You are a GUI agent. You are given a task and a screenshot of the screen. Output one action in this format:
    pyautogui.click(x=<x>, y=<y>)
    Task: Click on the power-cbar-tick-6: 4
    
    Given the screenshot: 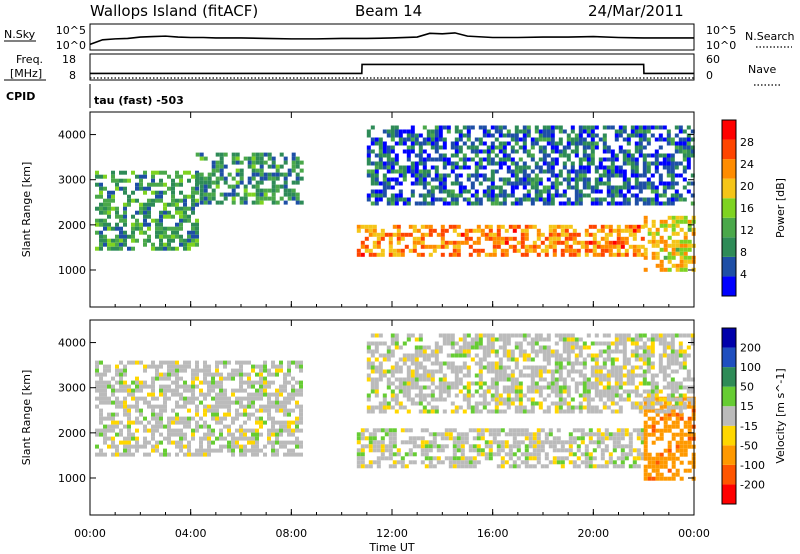 What is the action you would take?
    pyautogui.click(x=743, y=274)
    